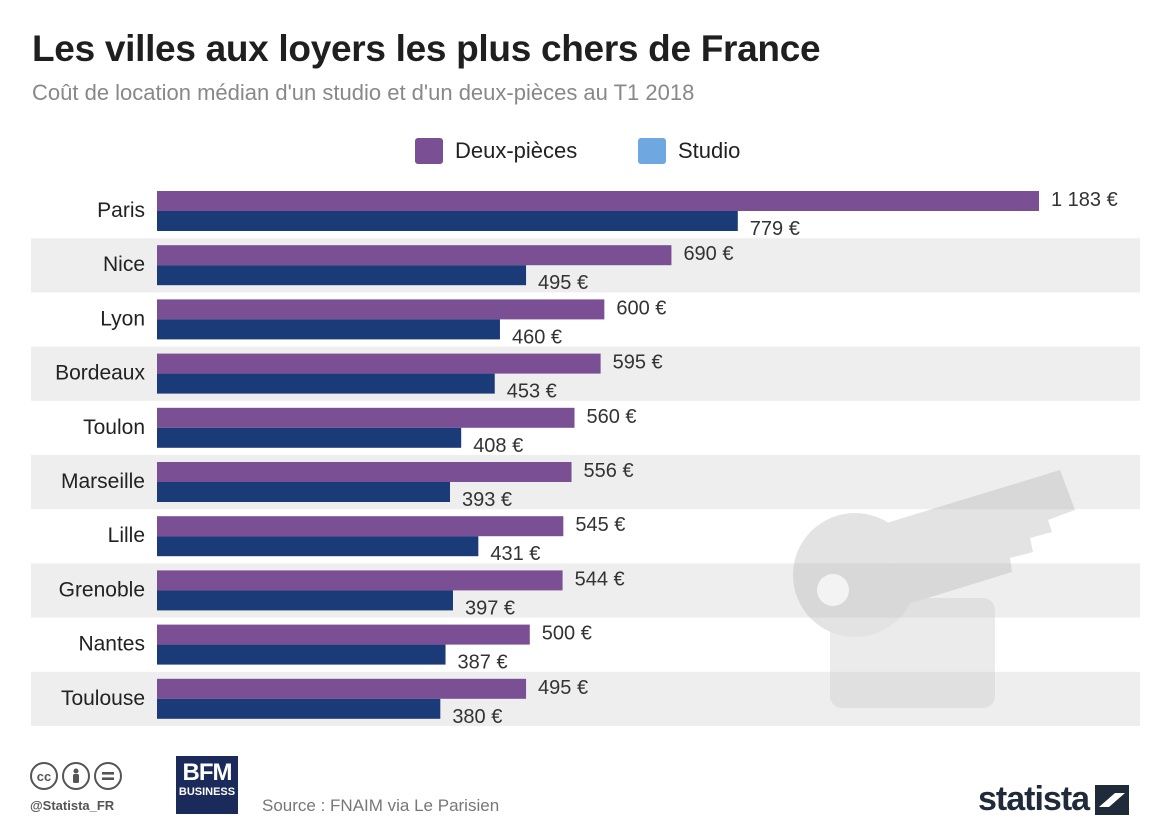 The image size is (1170, 833). Describe the element at coordinates (498, 446) in the screenshot. I see `value-label-studio-toulon: 408 €` at that location.